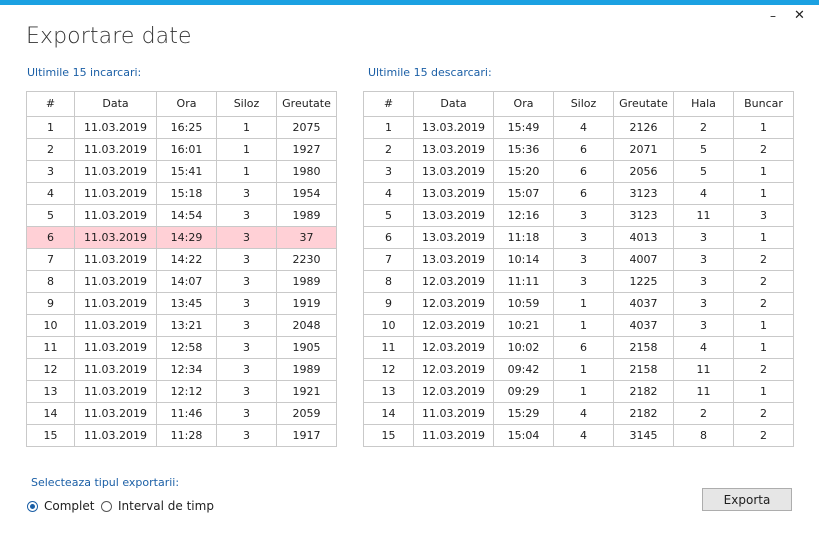 The image size is (819, 557). I want to click on table-row: 12 11.03.2019 12:34 3 1989, so click(181, 369).